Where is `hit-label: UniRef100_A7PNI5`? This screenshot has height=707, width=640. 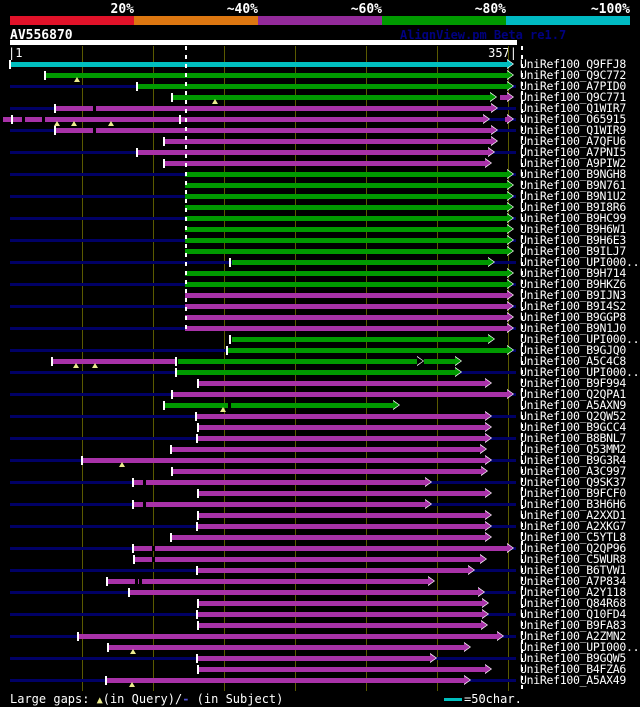 hit-label: UniRef100_A7PNI5 is located at coordinates (573, 152).